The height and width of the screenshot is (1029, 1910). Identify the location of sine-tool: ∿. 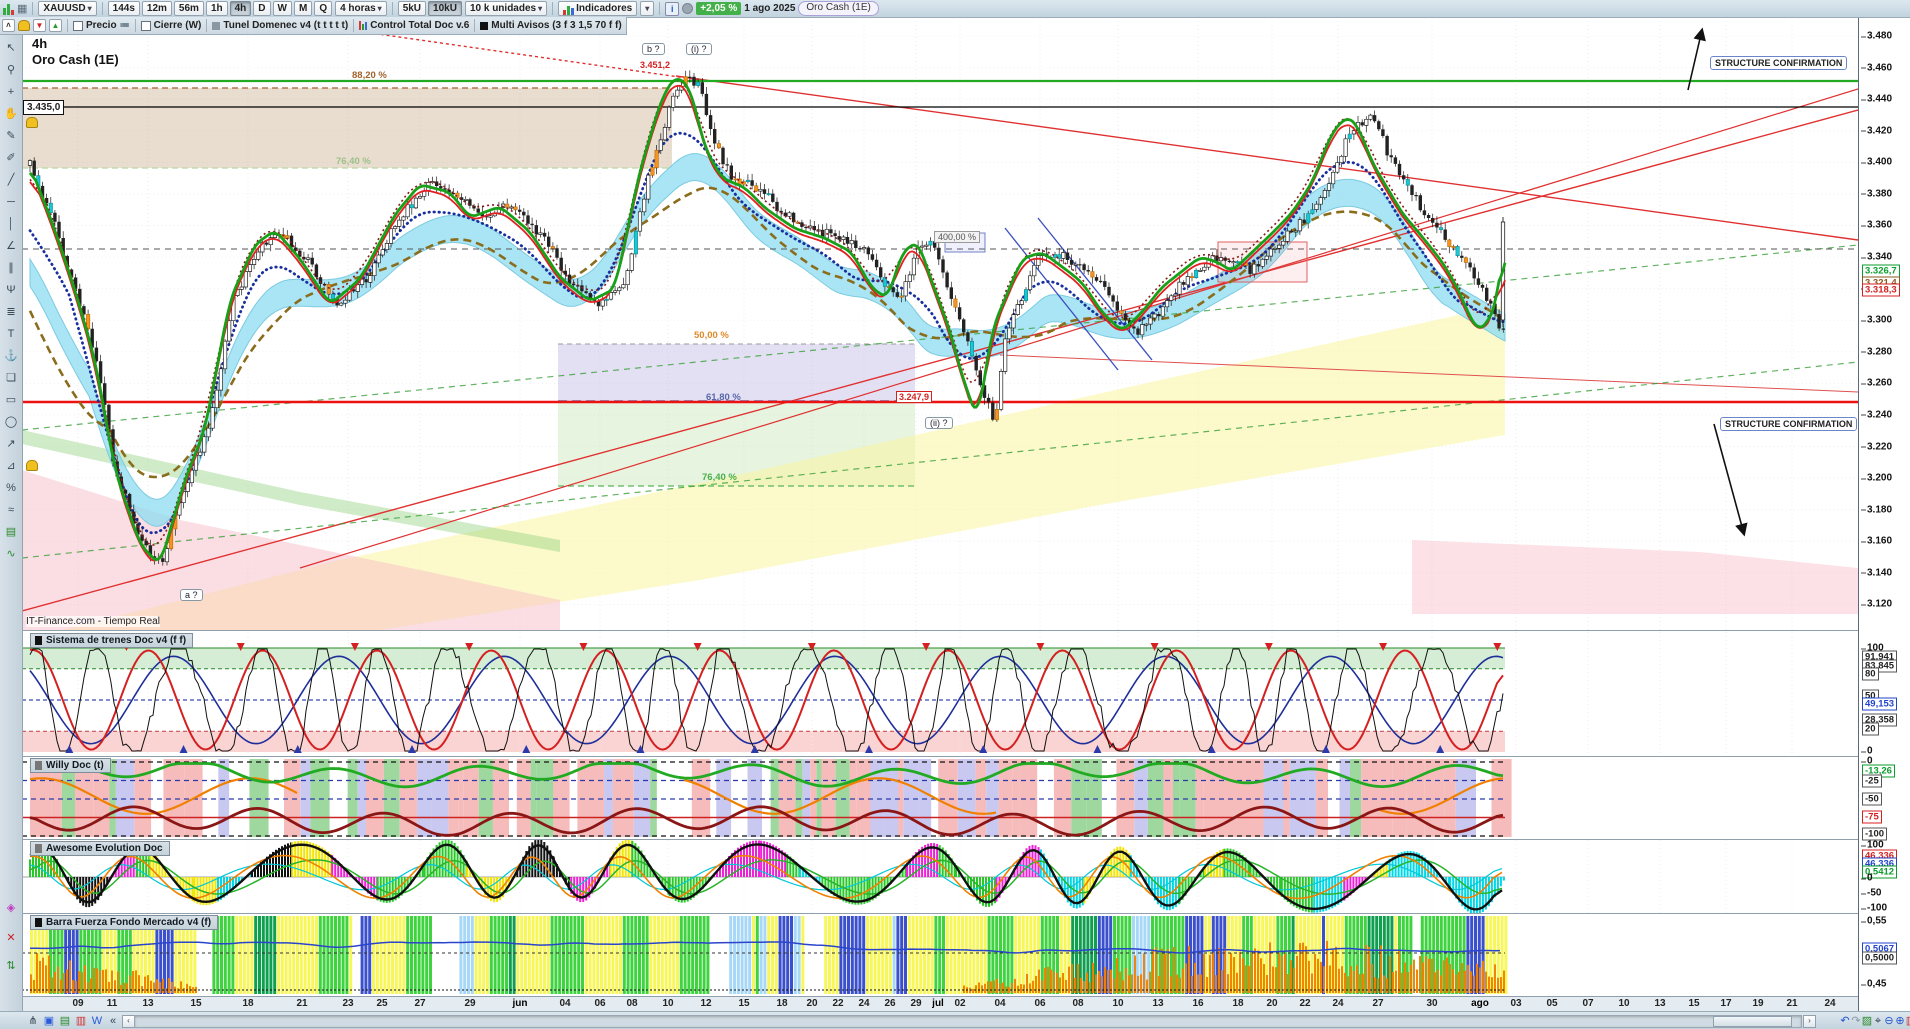
(11, 554).